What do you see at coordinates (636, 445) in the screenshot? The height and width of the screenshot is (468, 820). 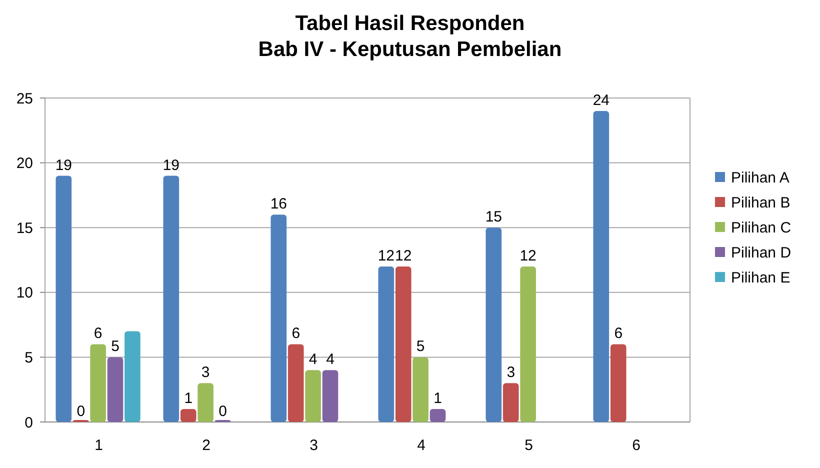 I see `x-tick-label: 6` at bounding box center [636, 445].